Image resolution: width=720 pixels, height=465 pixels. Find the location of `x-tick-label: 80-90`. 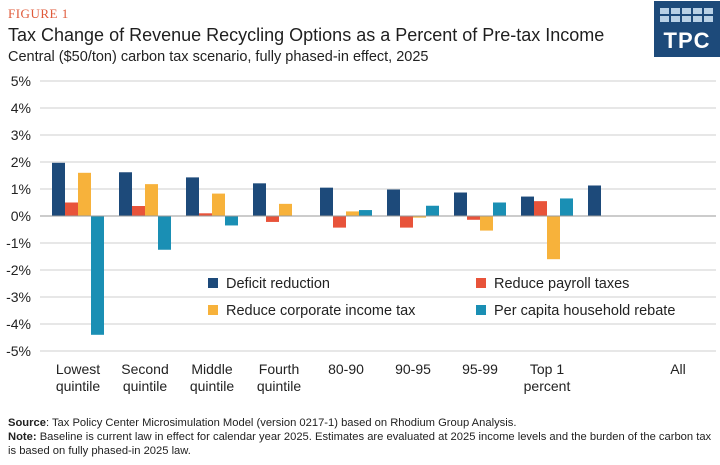

x-tick-label: 80-90 is located at coordinates (346, 369).